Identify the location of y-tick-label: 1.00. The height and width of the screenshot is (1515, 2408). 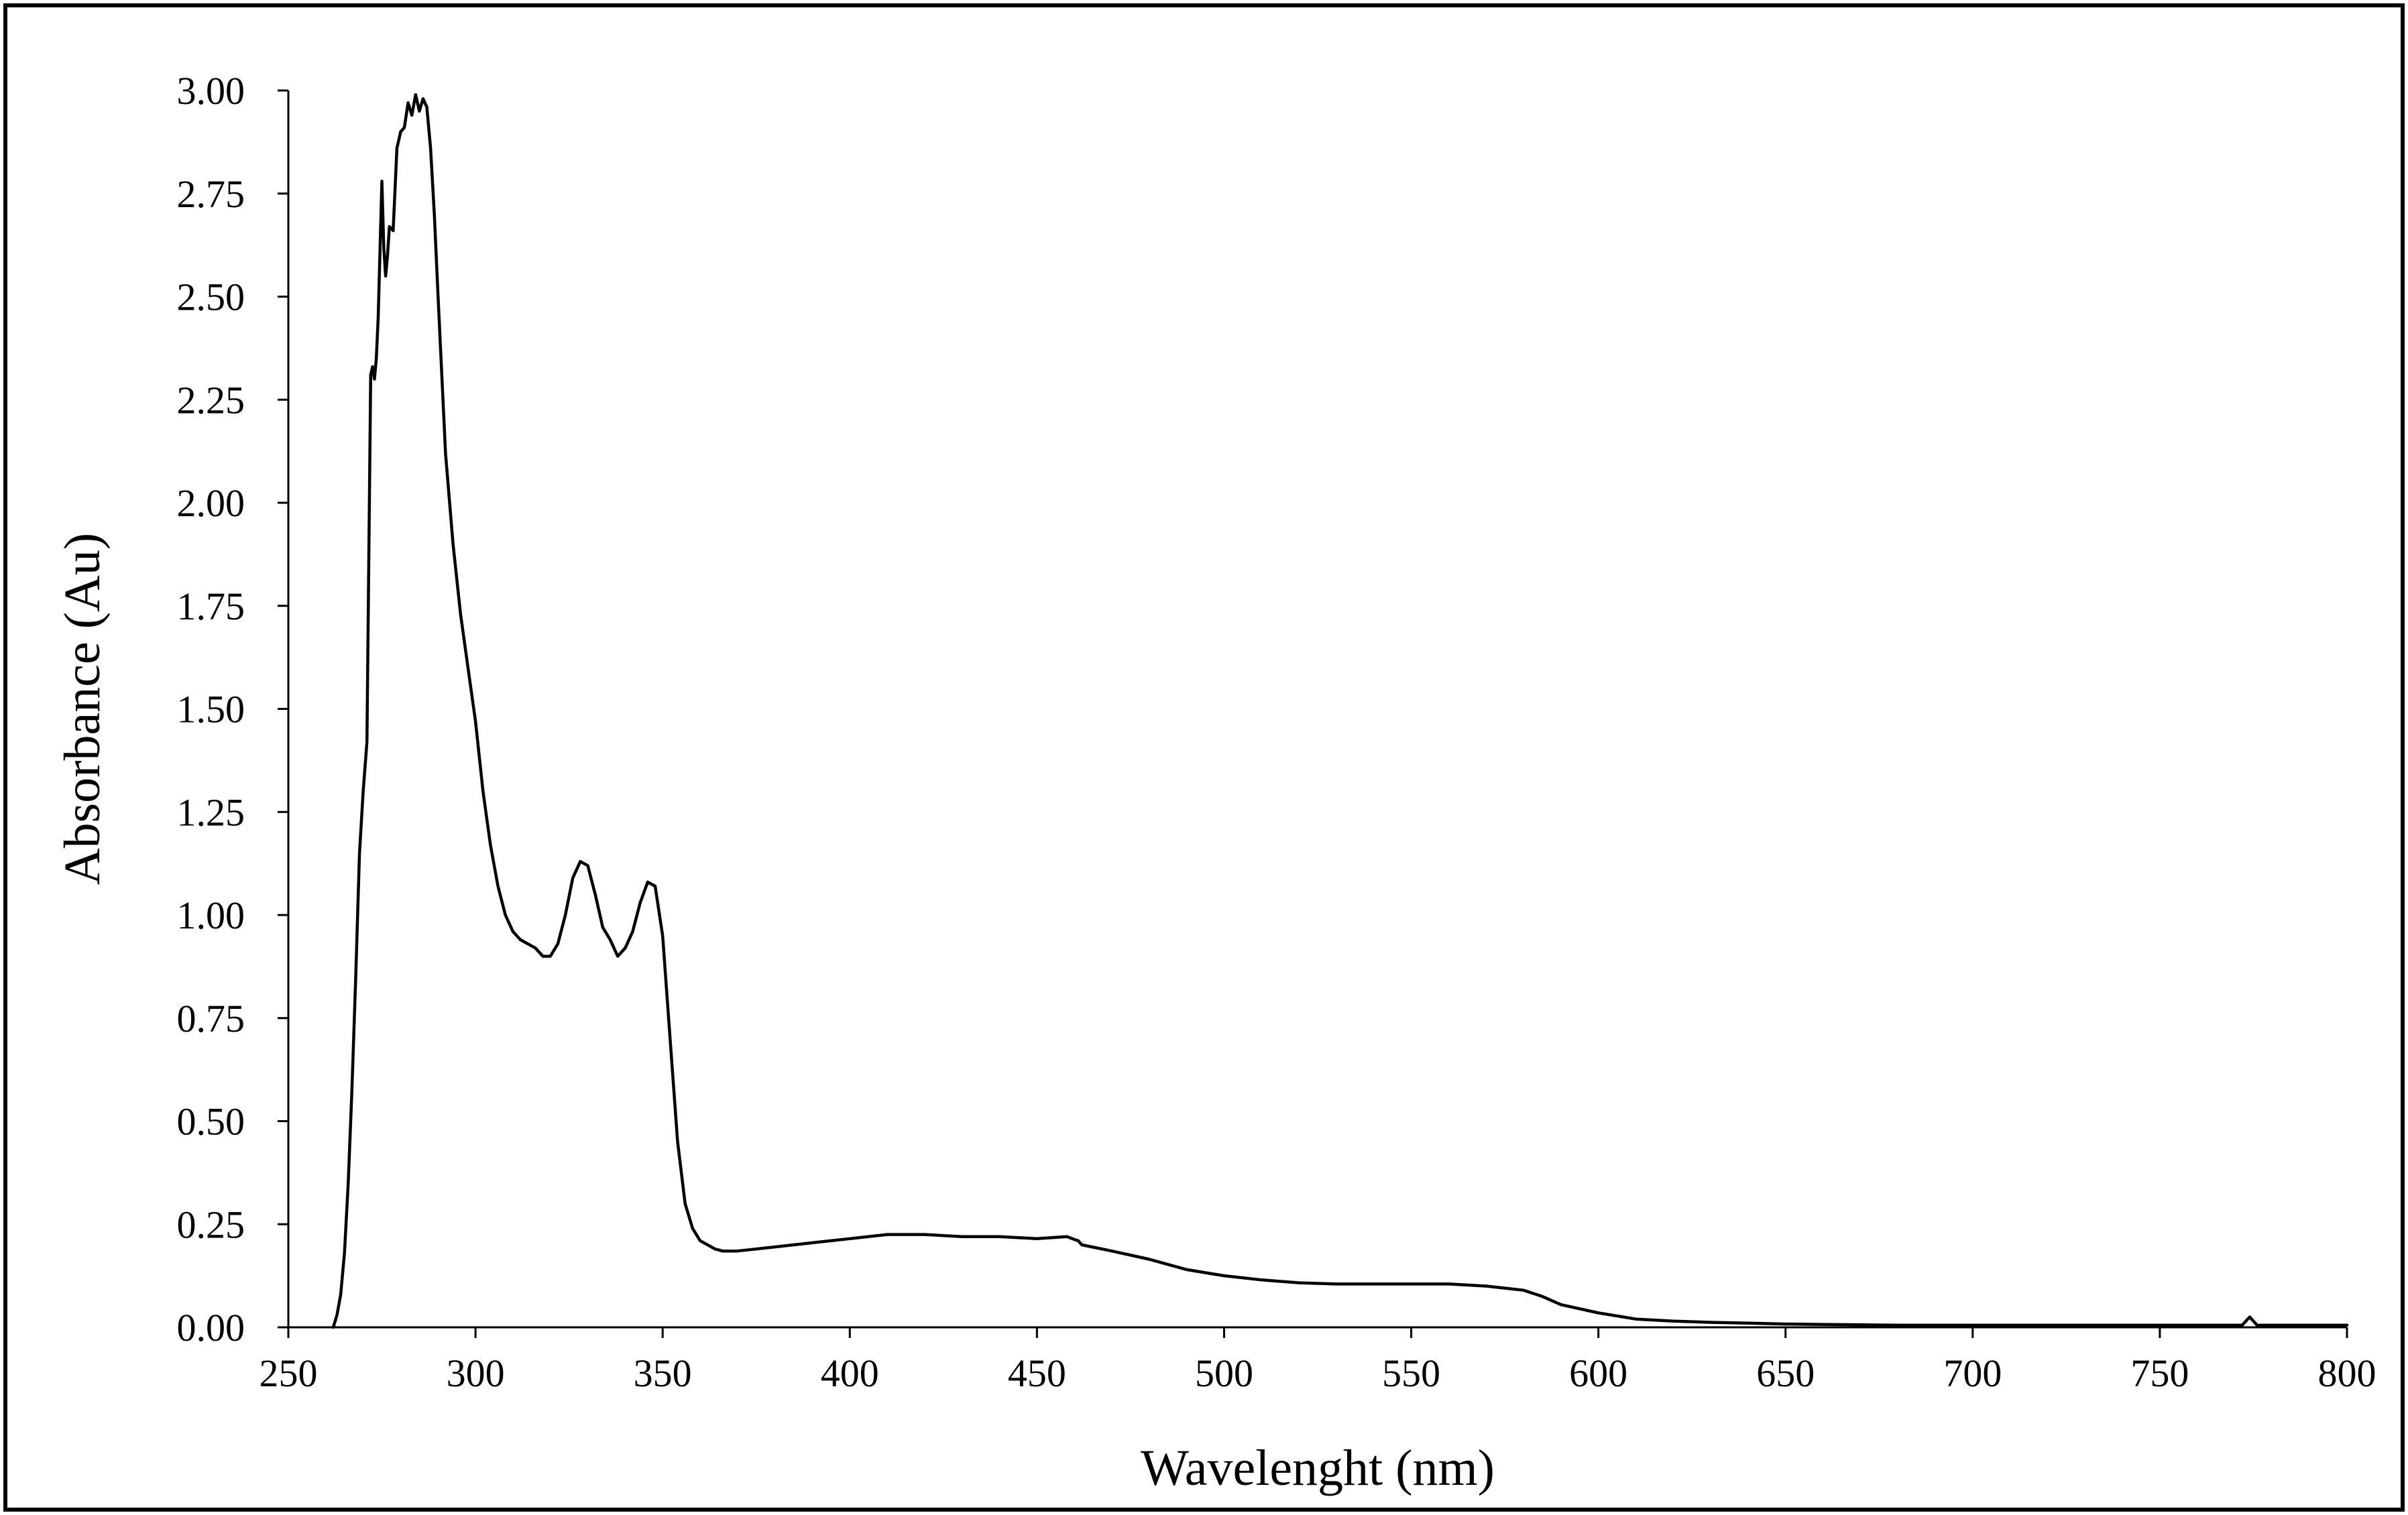
(211, 915).